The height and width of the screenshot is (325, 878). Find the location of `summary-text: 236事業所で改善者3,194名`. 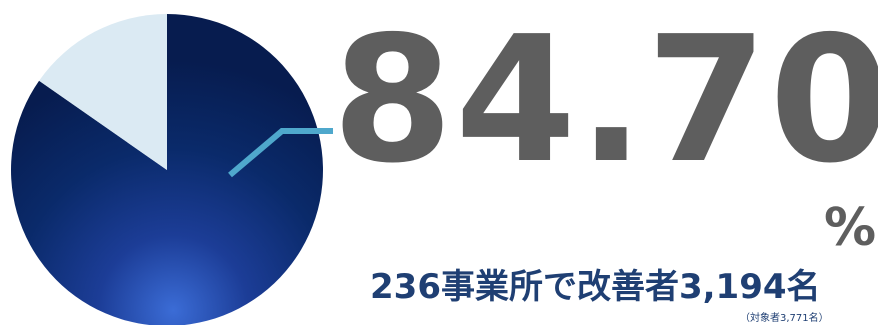

summary-text: 236事業所で改善者3,194名 is located at coordinates (595, 287).